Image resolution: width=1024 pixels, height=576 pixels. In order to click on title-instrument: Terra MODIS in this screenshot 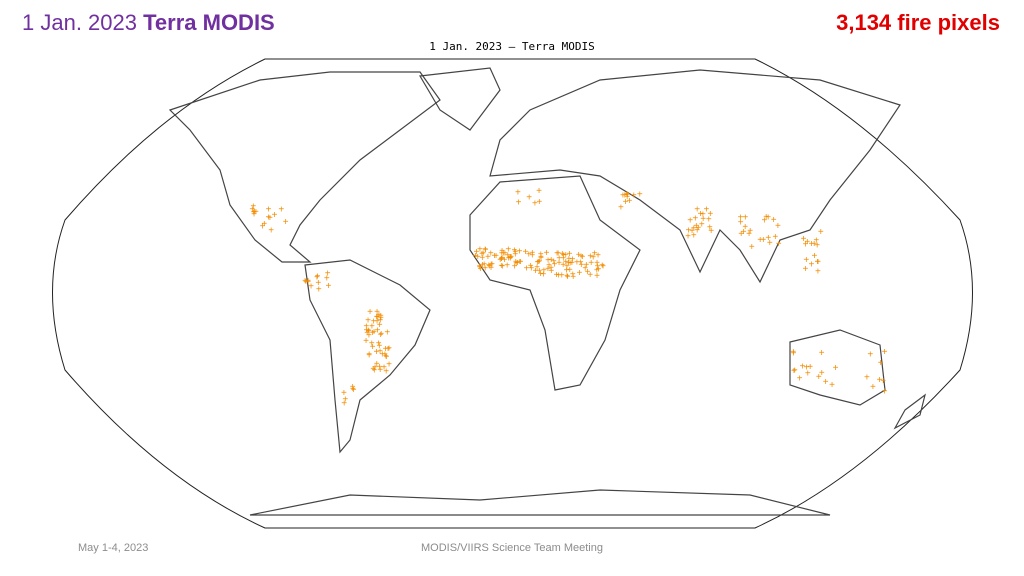, I will do `click(209, 22)`.